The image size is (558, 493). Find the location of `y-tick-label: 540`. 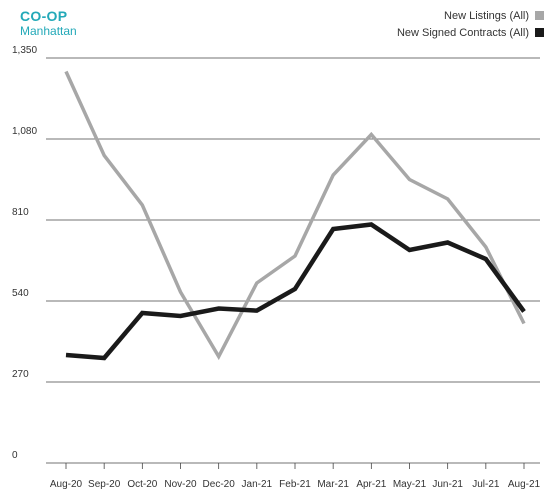

y-tick-label: 540 is located at coordinates (20, 293).